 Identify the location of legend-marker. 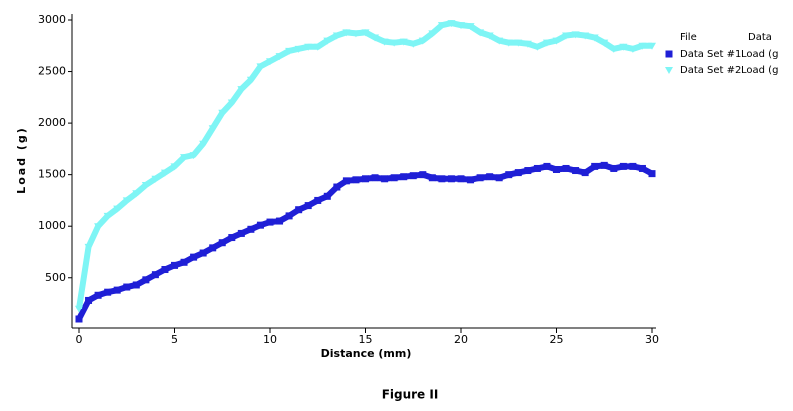
(669, 54).